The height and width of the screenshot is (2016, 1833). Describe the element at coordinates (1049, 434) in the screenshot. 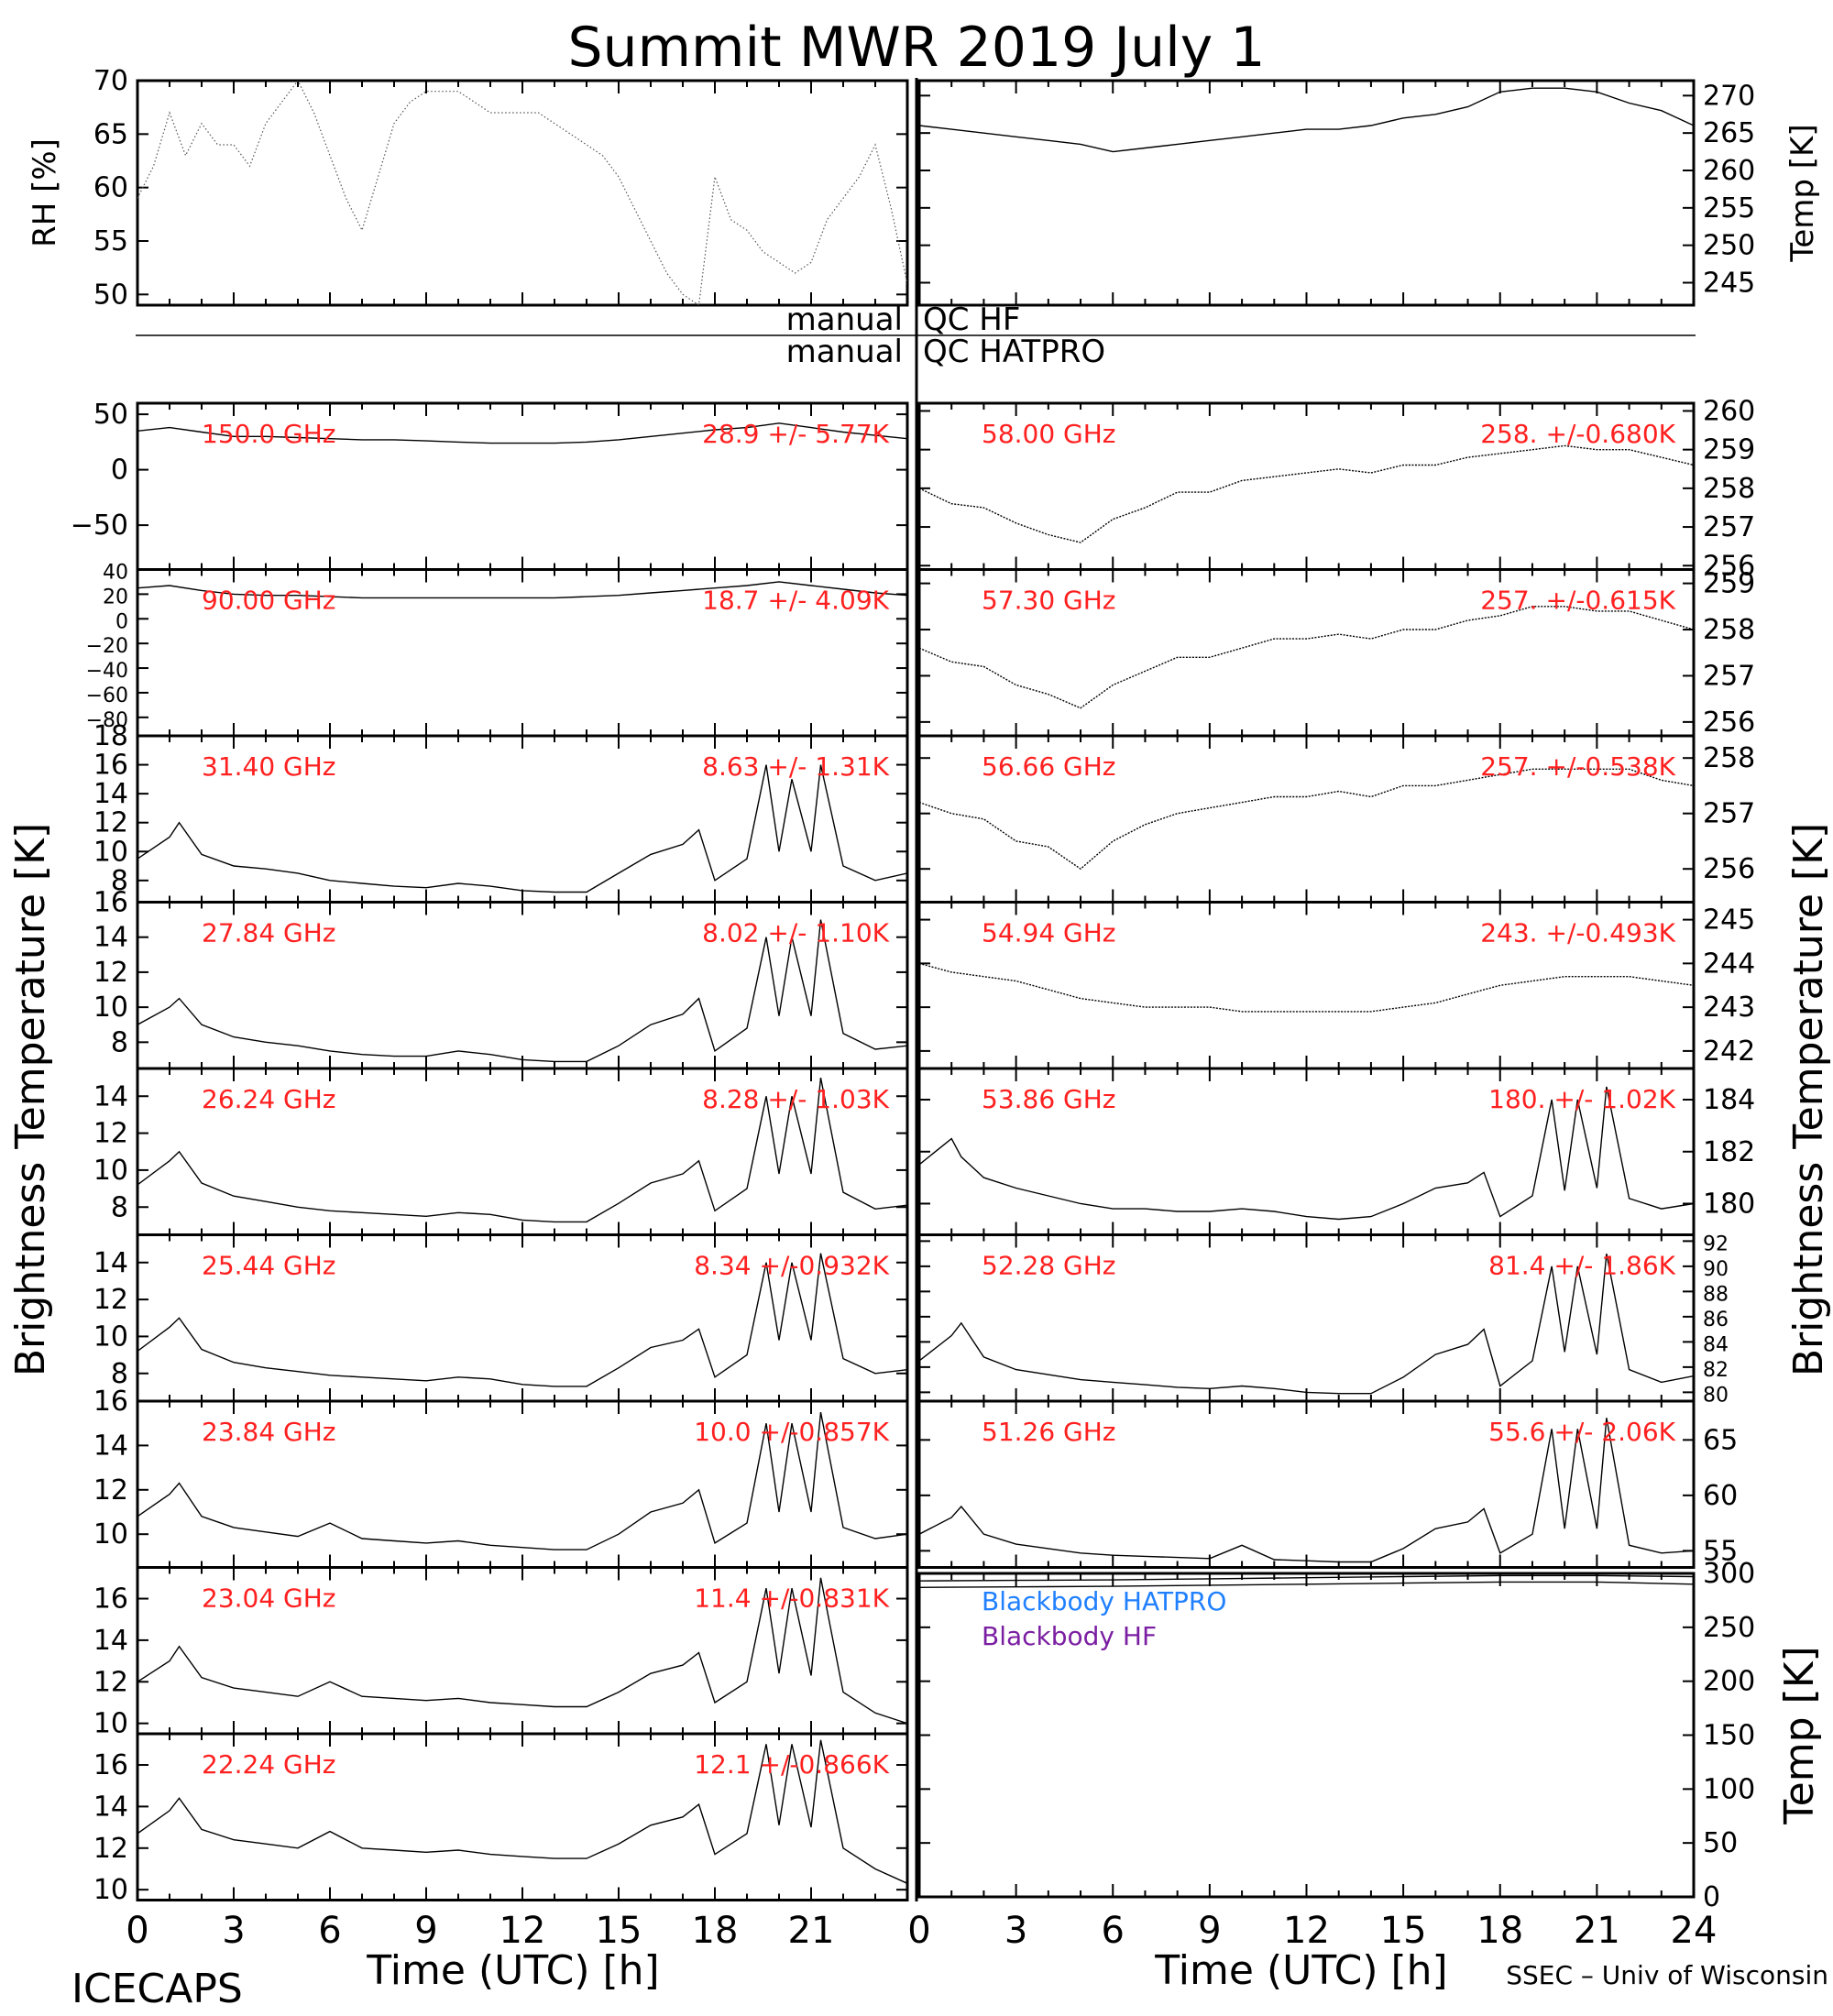

I see `freq-label-f5800: 58.00 GHz` at that location.